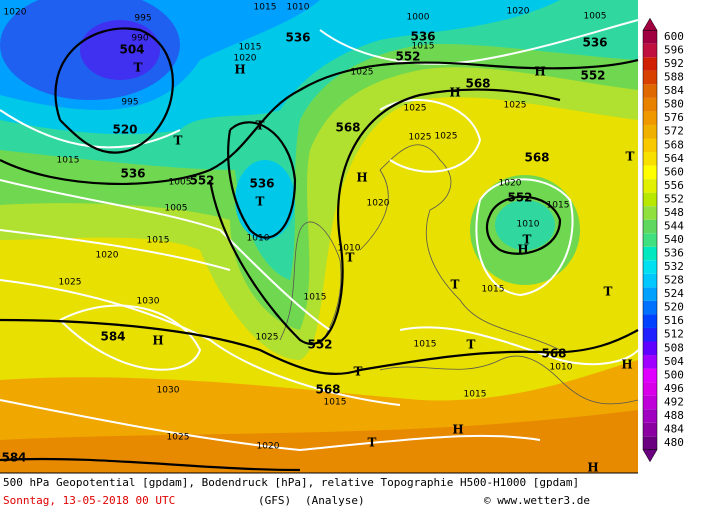  What do you see at coordinates (674, 171) in the screenshot?
I see `colorbar-label: 560` at bounding box center [674, 171].